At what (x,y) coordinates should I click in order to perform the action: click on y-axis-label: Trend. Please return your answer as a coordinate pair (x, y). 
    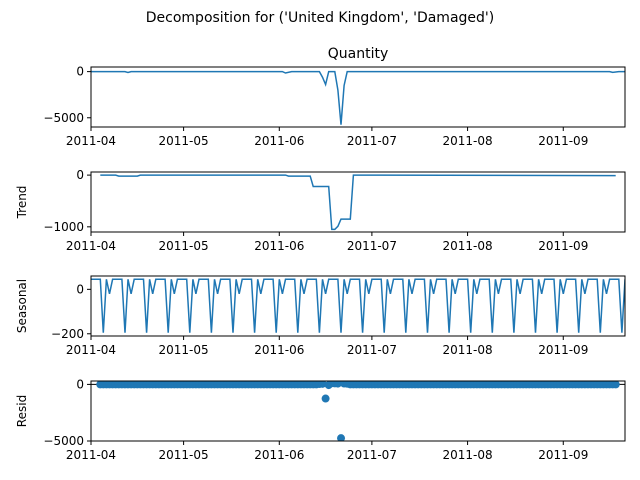
    Looking at the image, I should click on (22, 203).